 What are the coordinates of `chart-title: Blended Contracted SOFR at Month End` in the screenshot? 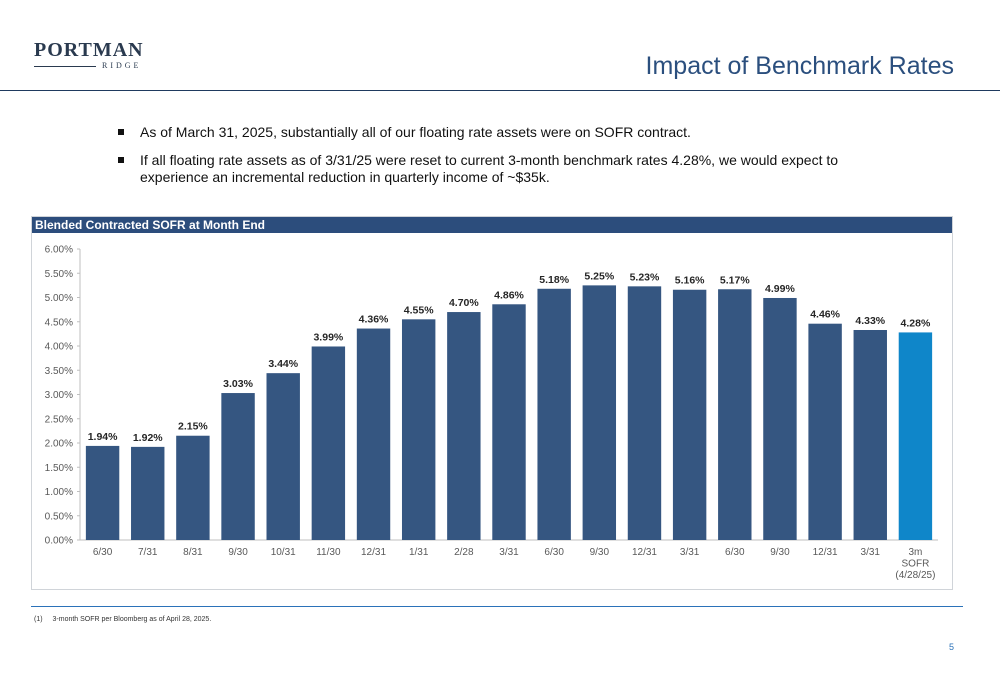 It's located at (492, 225).